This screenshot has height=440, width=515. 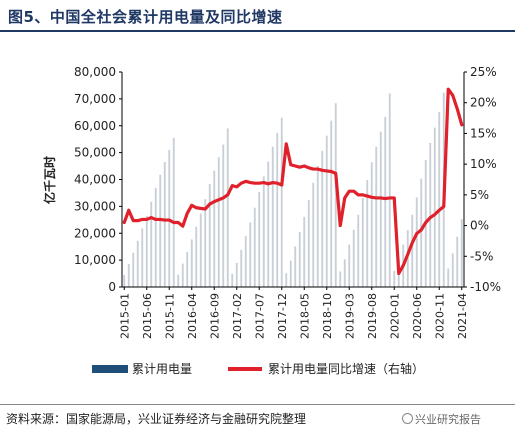 I want to click on x-tick-label: 2015-11, so click(x=169, y=316).